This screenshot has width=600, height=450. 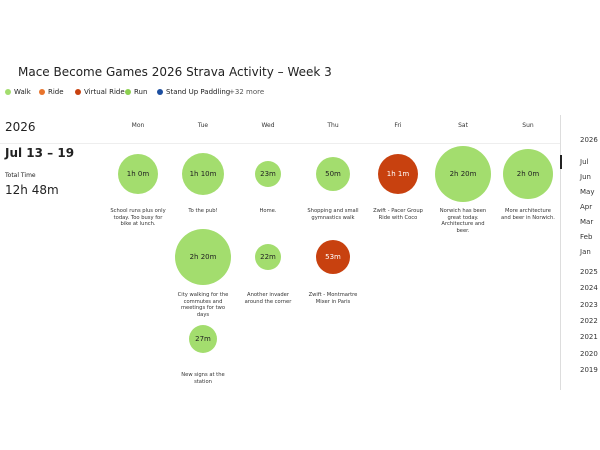 What do you see at coordinates (589, 272) in the screenshot?
I see `timeline-year: 2025` at bounding box center [589, 272].